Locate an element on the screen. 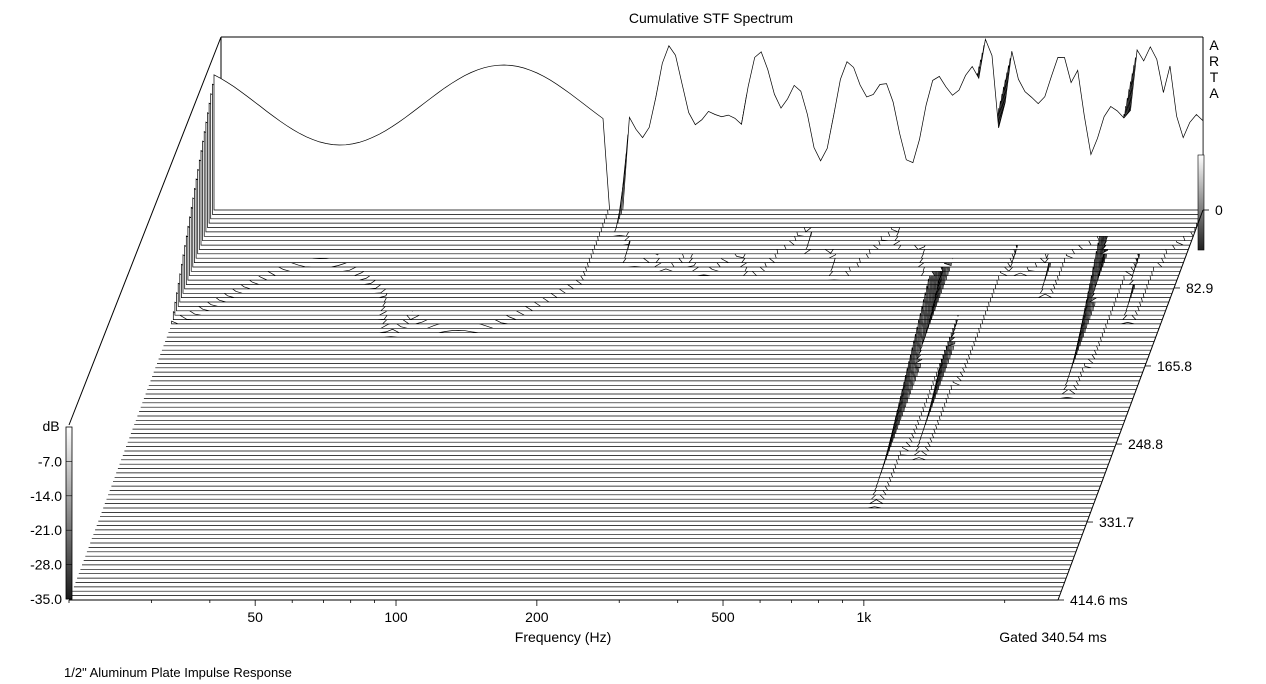 The height and width of the screenshot is (684, 1266). z-axis-ticks is located at coordinates (1133, 405).